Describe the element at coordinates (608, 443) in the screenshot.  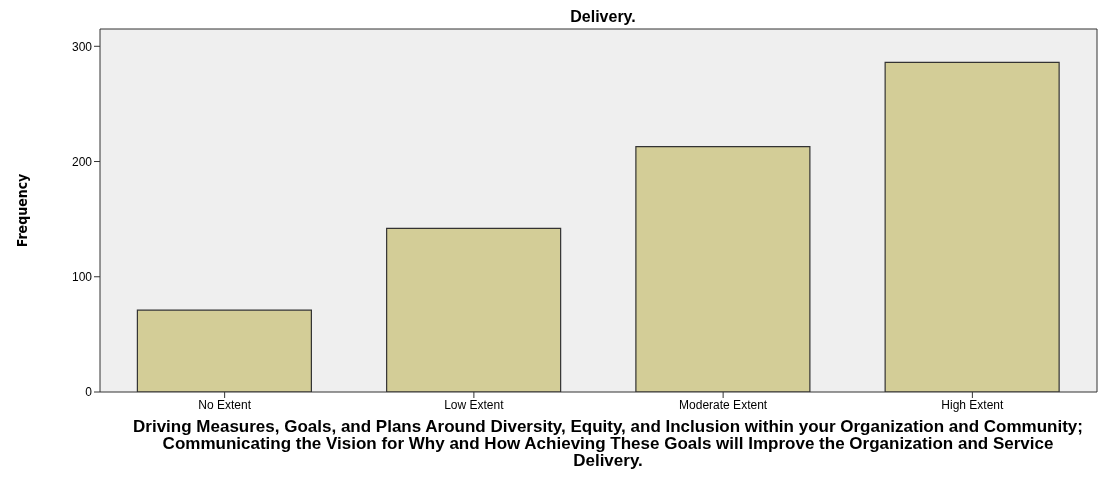
I see `x-axis-title: Driving Measures, Goals, and Plans Around Diversity, Equity, and Inclusion within your Organization and Community; Communicating the Vision for Why and How Achieving These Goals will Improve the Organization and Service Delivery.` at that location.